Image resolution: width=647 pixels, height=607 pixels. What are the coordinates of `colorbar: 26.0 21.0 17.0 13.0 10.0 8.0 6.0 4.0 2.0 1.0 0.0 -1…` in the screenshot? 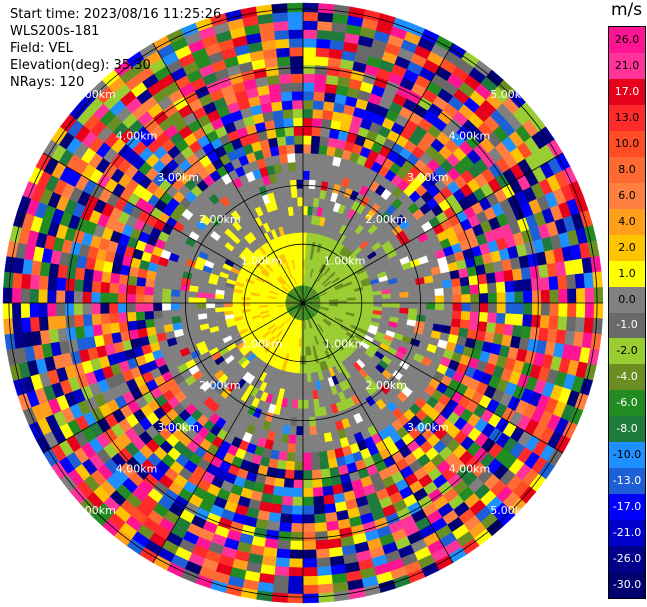 It's located at (627, 312).